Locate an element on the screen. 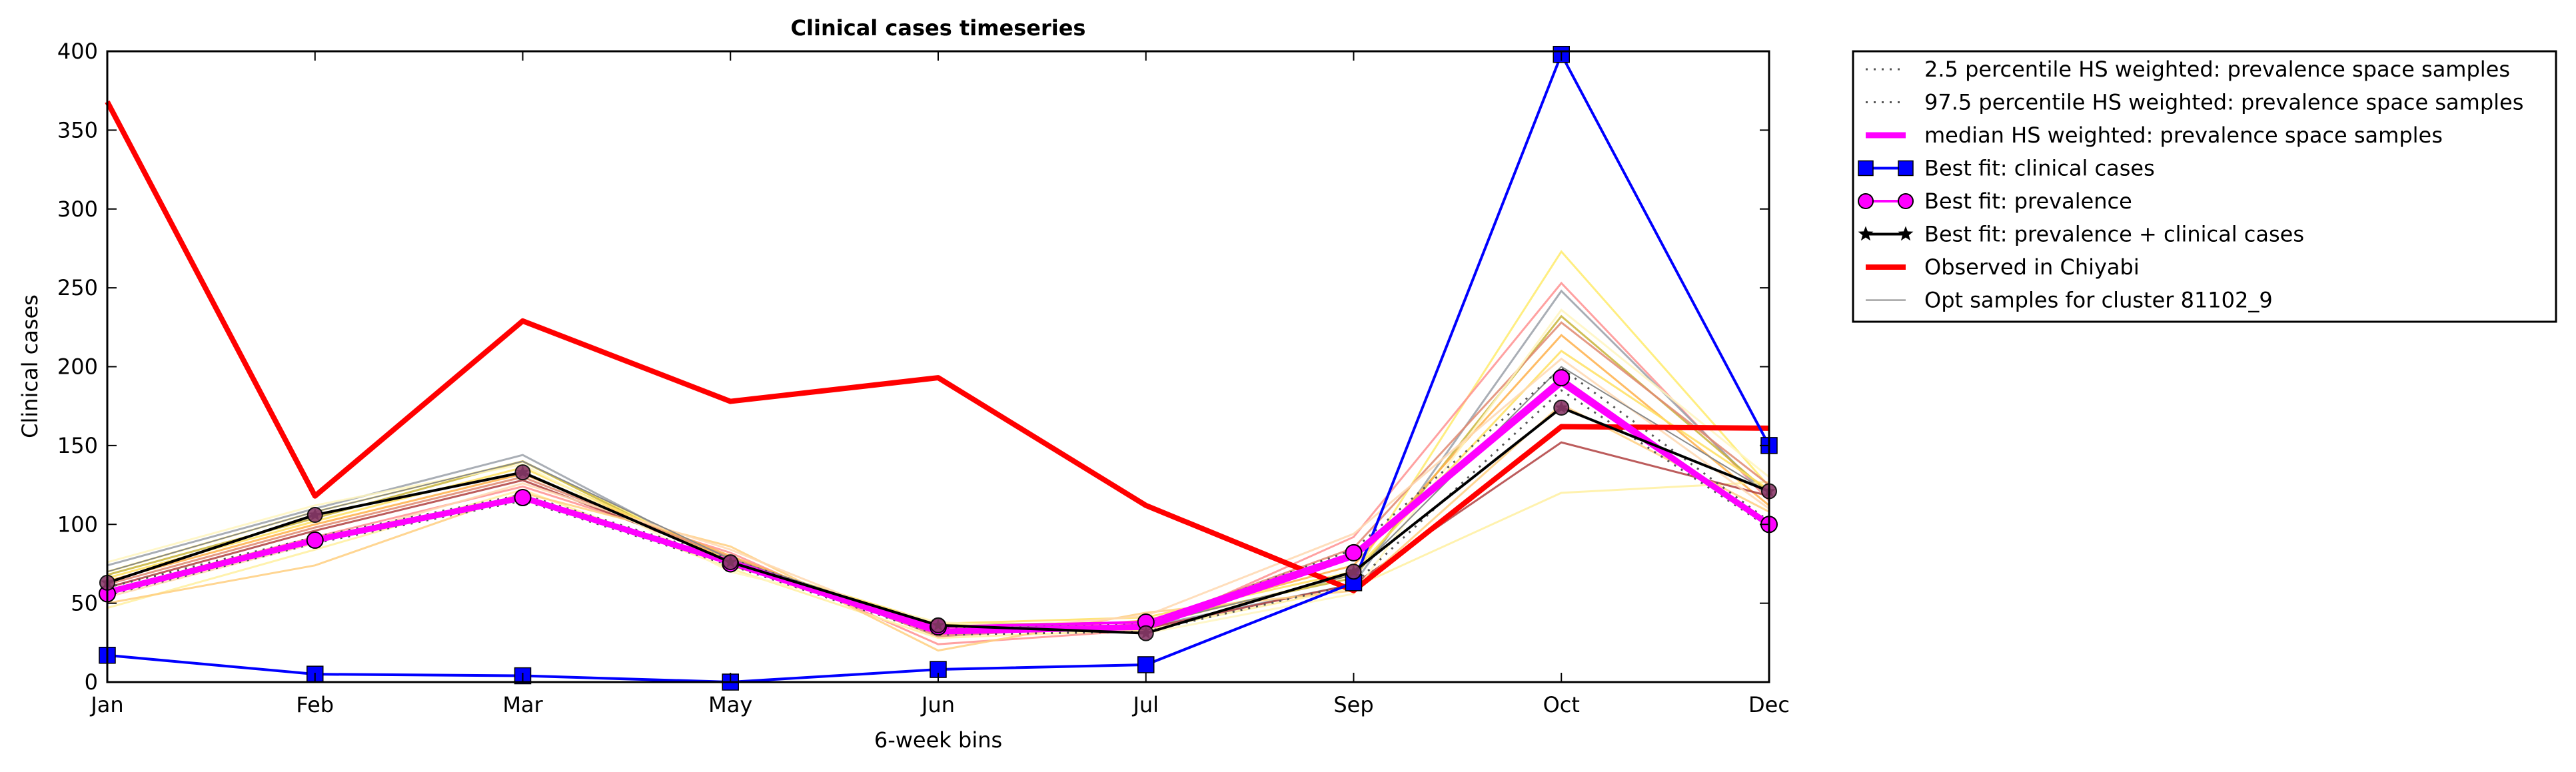 The height and width of the screenshot is (772, 2576). x-tick-label: Dec is located at coordinates (1769, 704).